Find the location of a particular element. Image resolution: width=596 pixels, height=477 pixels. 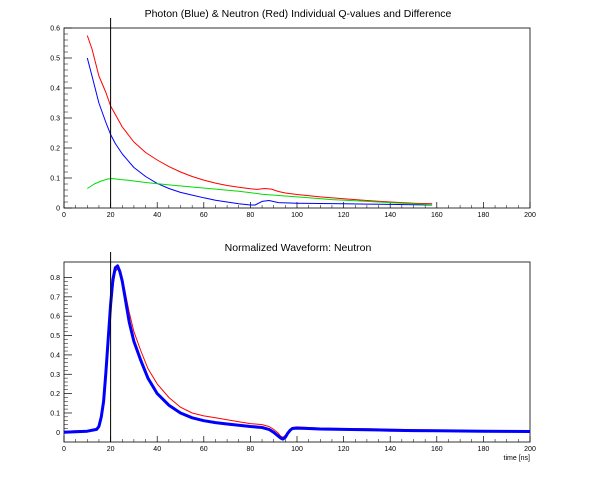

y-tick-label: 0.8 is located at coordinates (55, 278).